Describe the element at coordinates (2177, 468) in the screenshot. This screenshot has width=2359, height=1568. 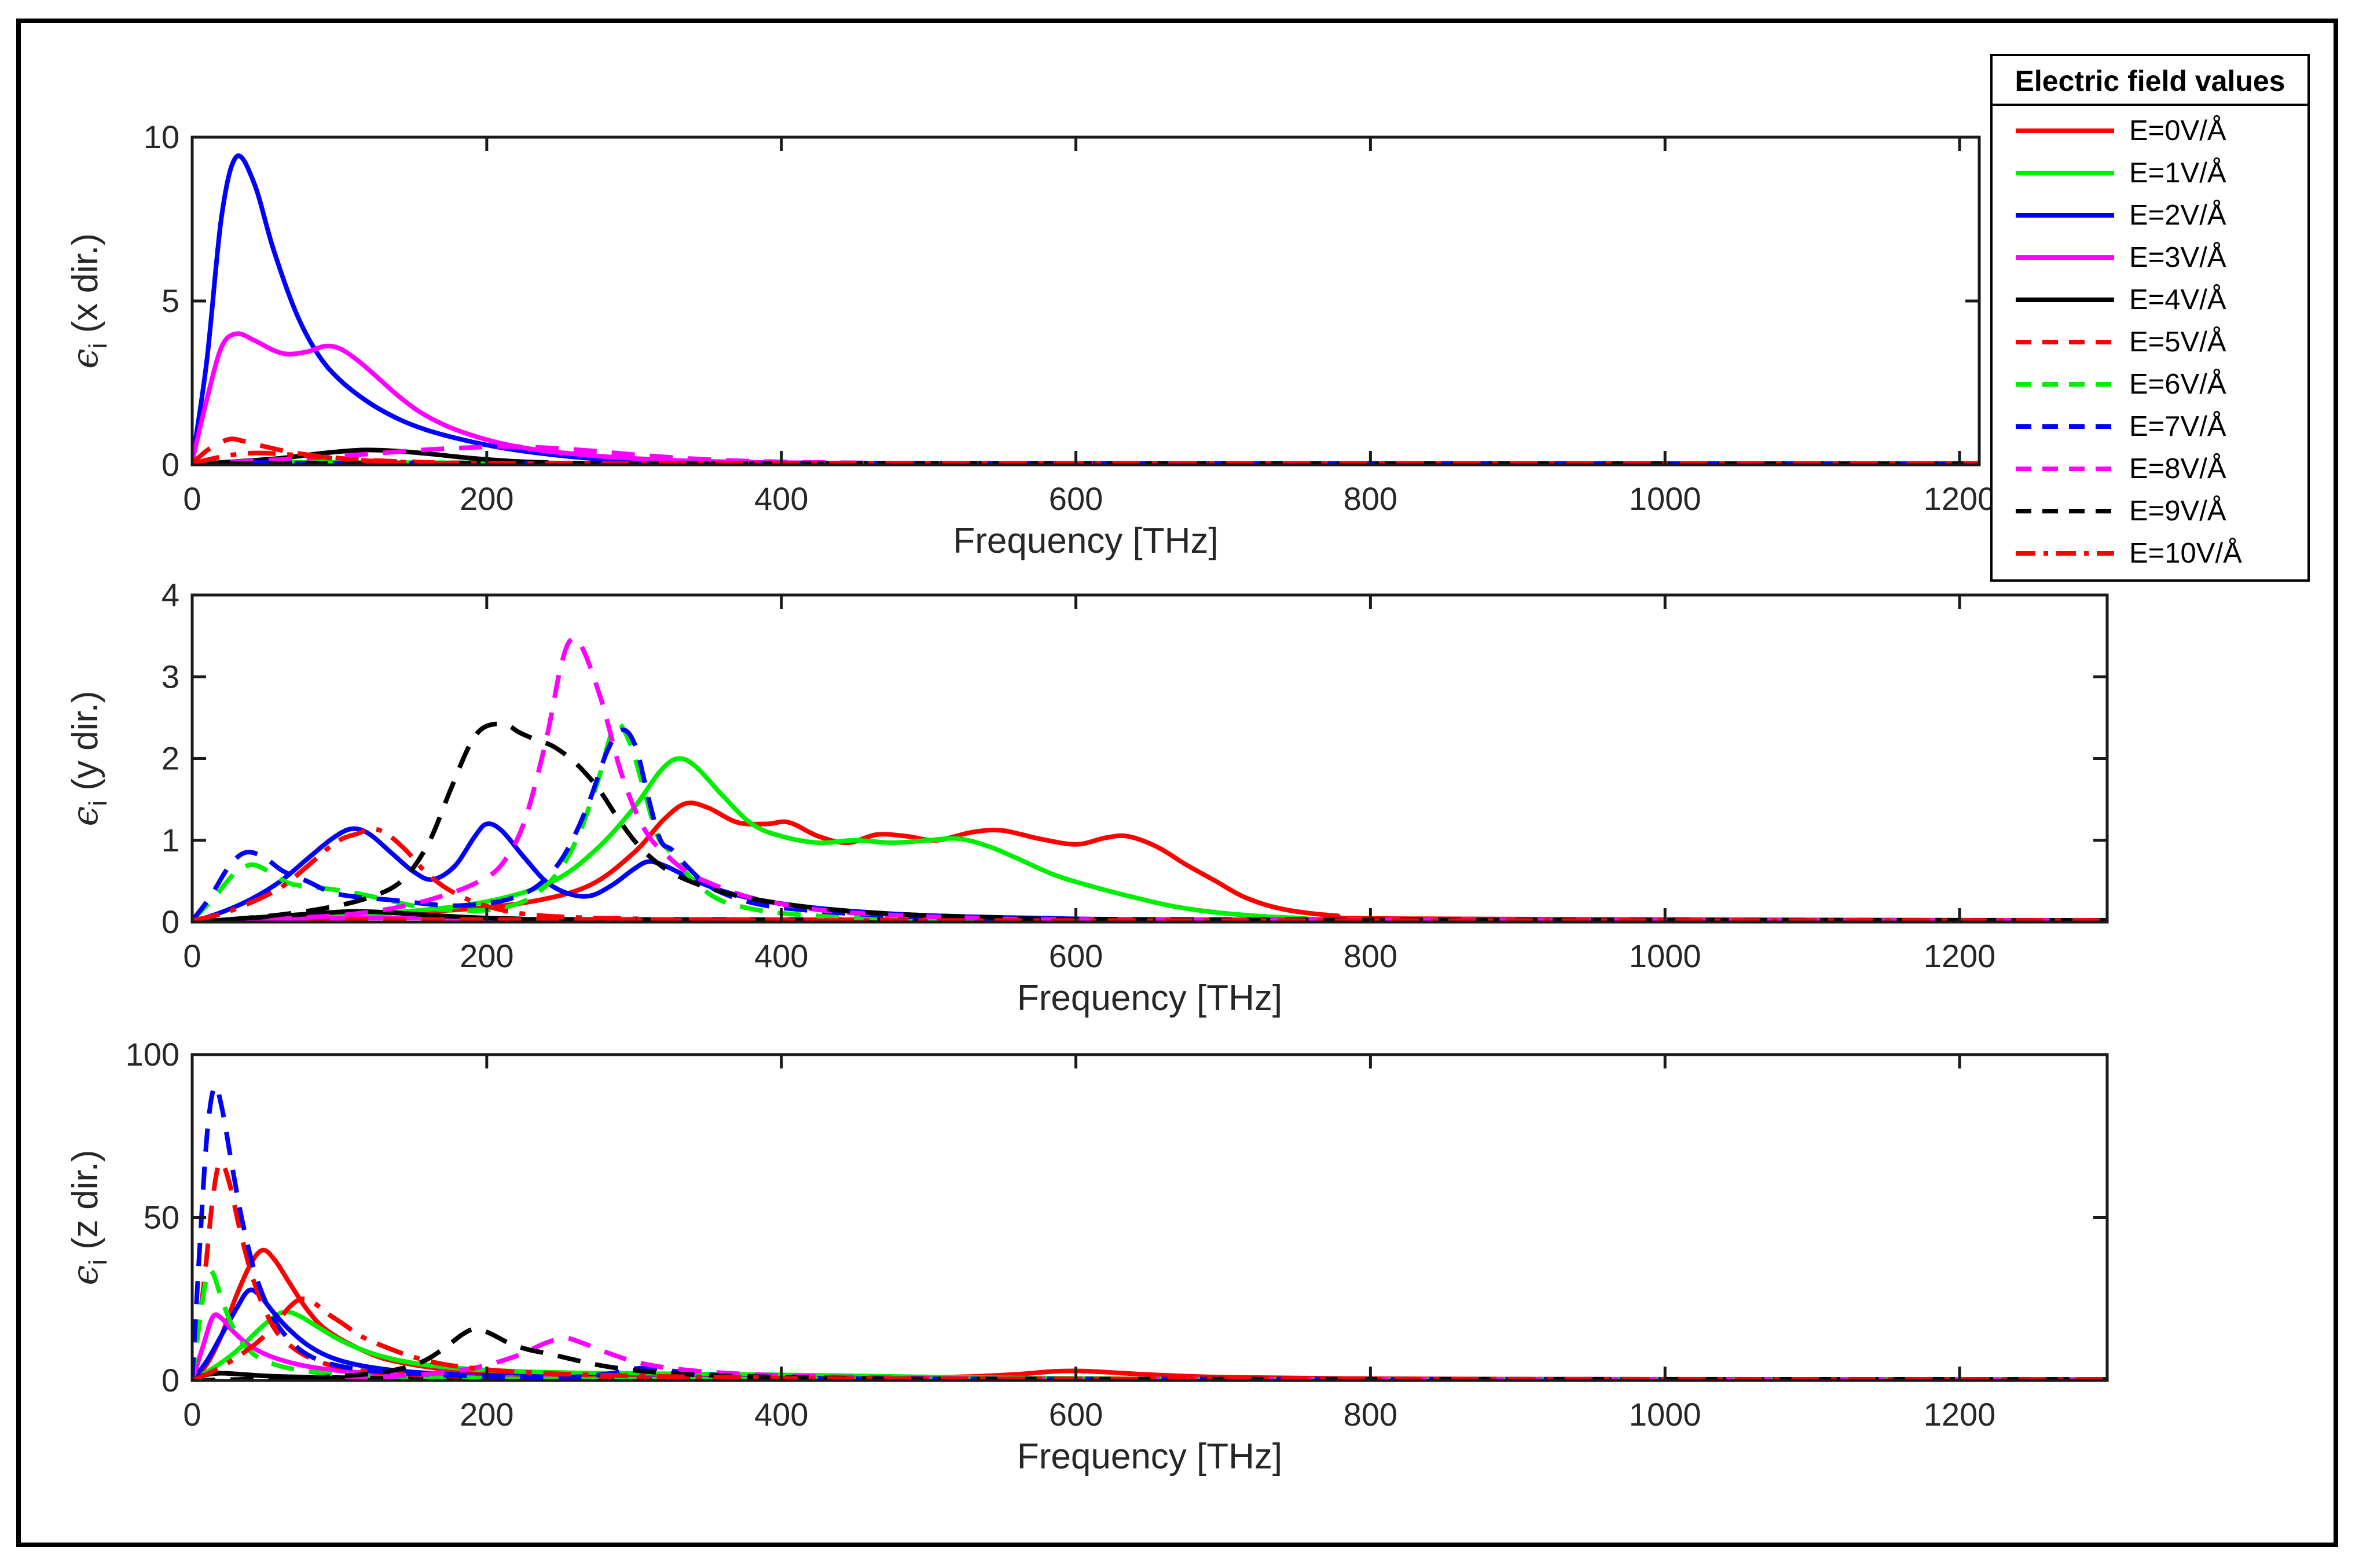
I see `legend-item-label: E=8V/Å` at that location.